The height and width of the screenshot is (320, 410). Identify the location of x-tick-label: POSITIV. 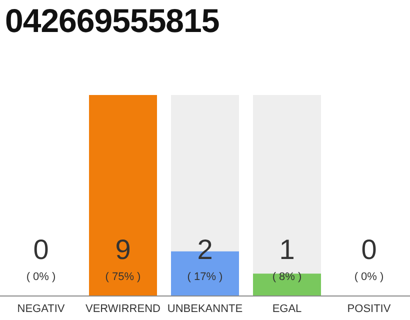
(369, 308).